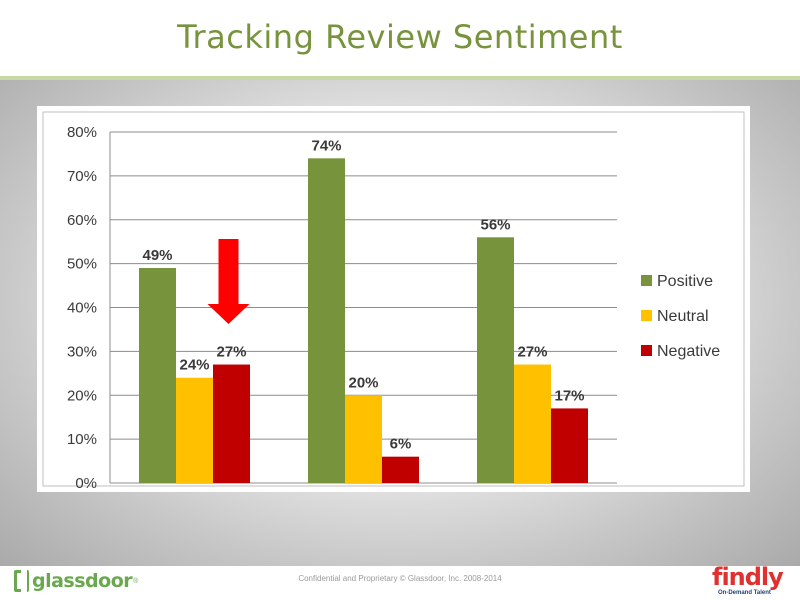  I want to click on y-tick-label: 50%, so click(82, 264).